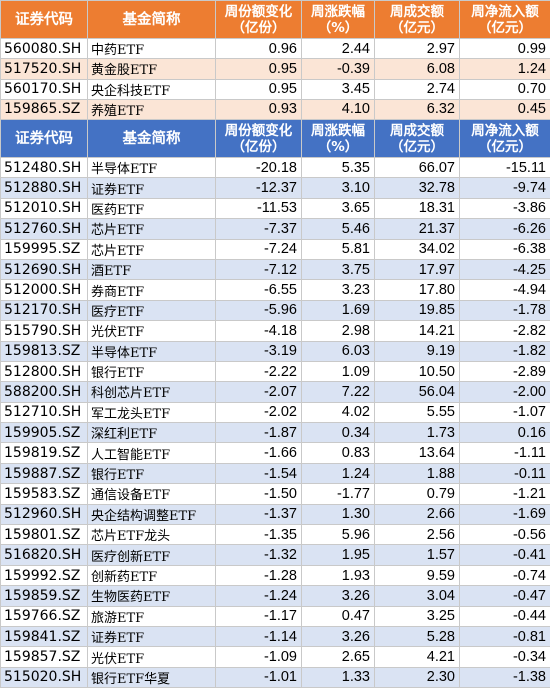 The width and height of the screenshot is (550, 688). What do you see at coordinates (417, 514) in the screenshot?
I see `cell-turnover: 2.66` at bounding box center [417, 514].